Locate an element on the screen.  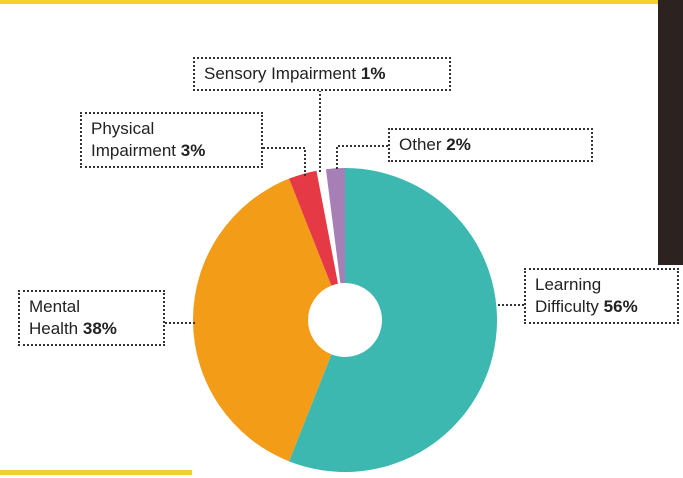
category-name: Other is located at coordinates (420, 144).